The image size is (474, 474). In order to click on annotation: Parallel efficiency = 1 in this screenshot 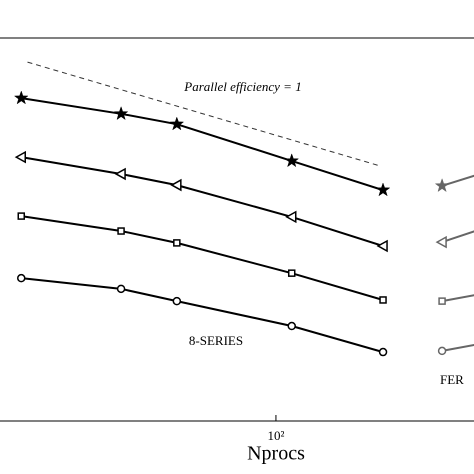, I will do `click(242, 86)`.